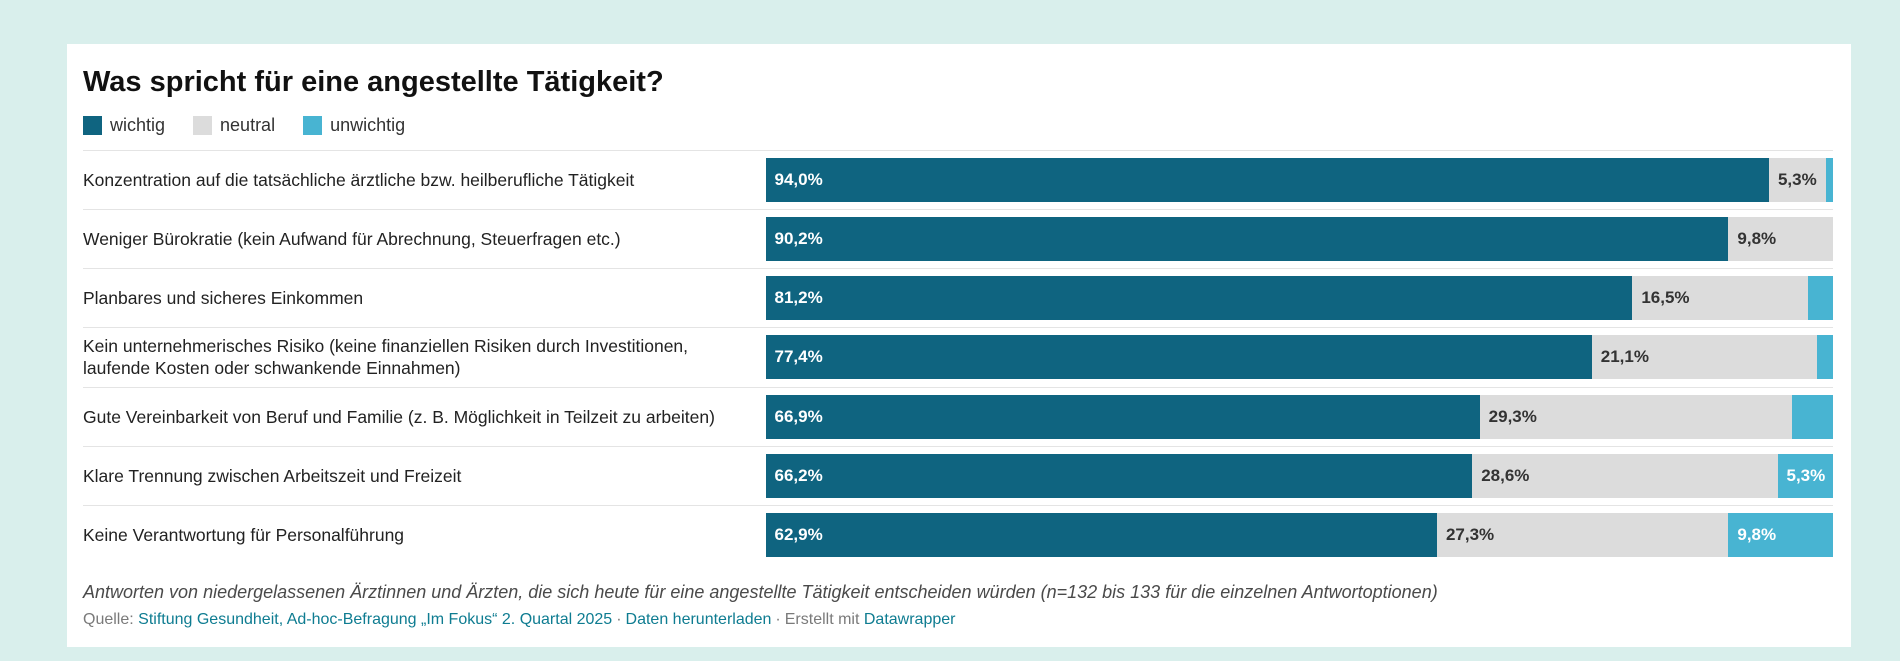 The image size is (1900, 661). I want to click on legend-item-neutral: neutral, so click(234, 125).